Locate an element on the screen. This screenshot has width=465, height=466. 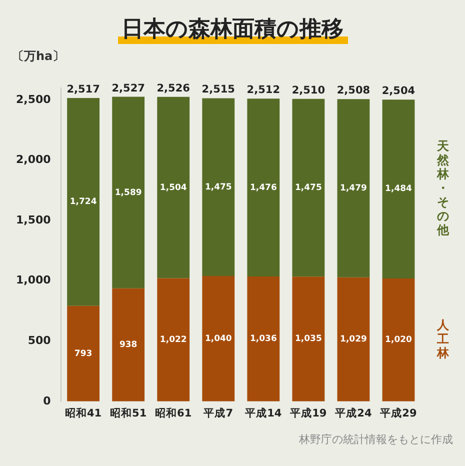
y-axis-title: 〔万ha〕 is located at coordinates (38, 56).